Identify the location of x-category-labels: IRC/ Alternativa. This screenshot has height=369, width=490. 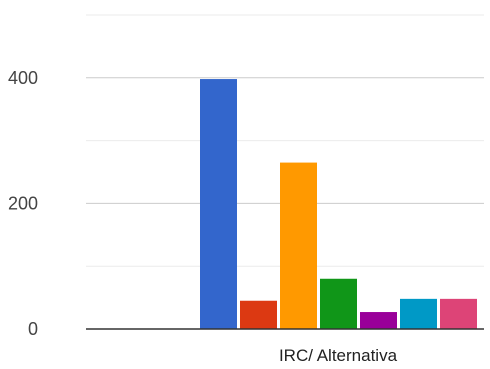
(338, 355).